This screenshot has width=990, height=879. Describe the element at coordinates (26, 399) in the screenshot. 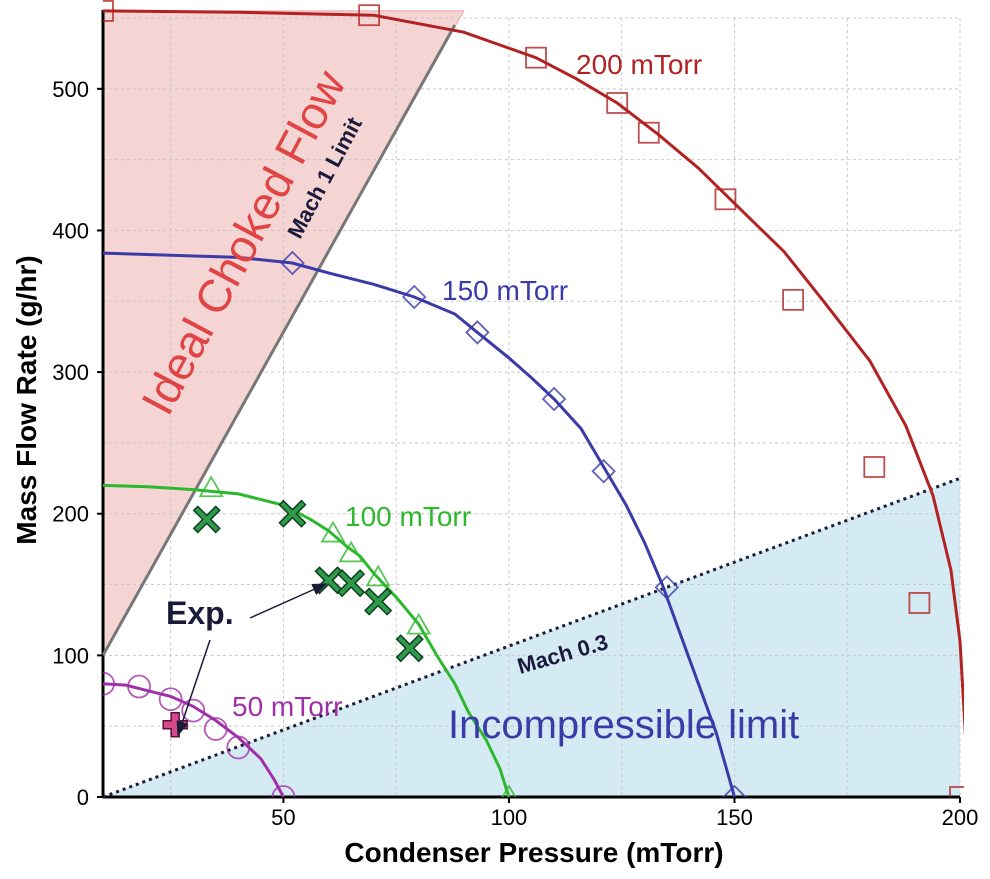

I see `y-axis-title: Mass Flow Rate (g/hr)` at that location.